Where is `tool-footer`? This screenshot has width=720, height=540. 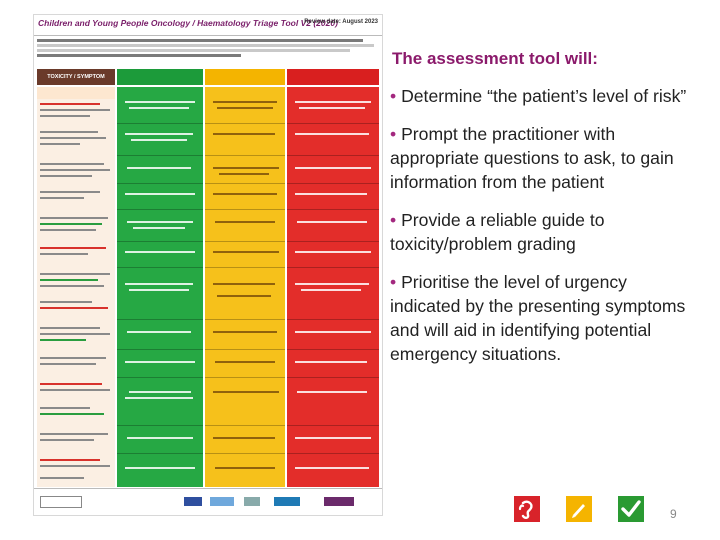 tool-footer is located at coordinates (208, 501).